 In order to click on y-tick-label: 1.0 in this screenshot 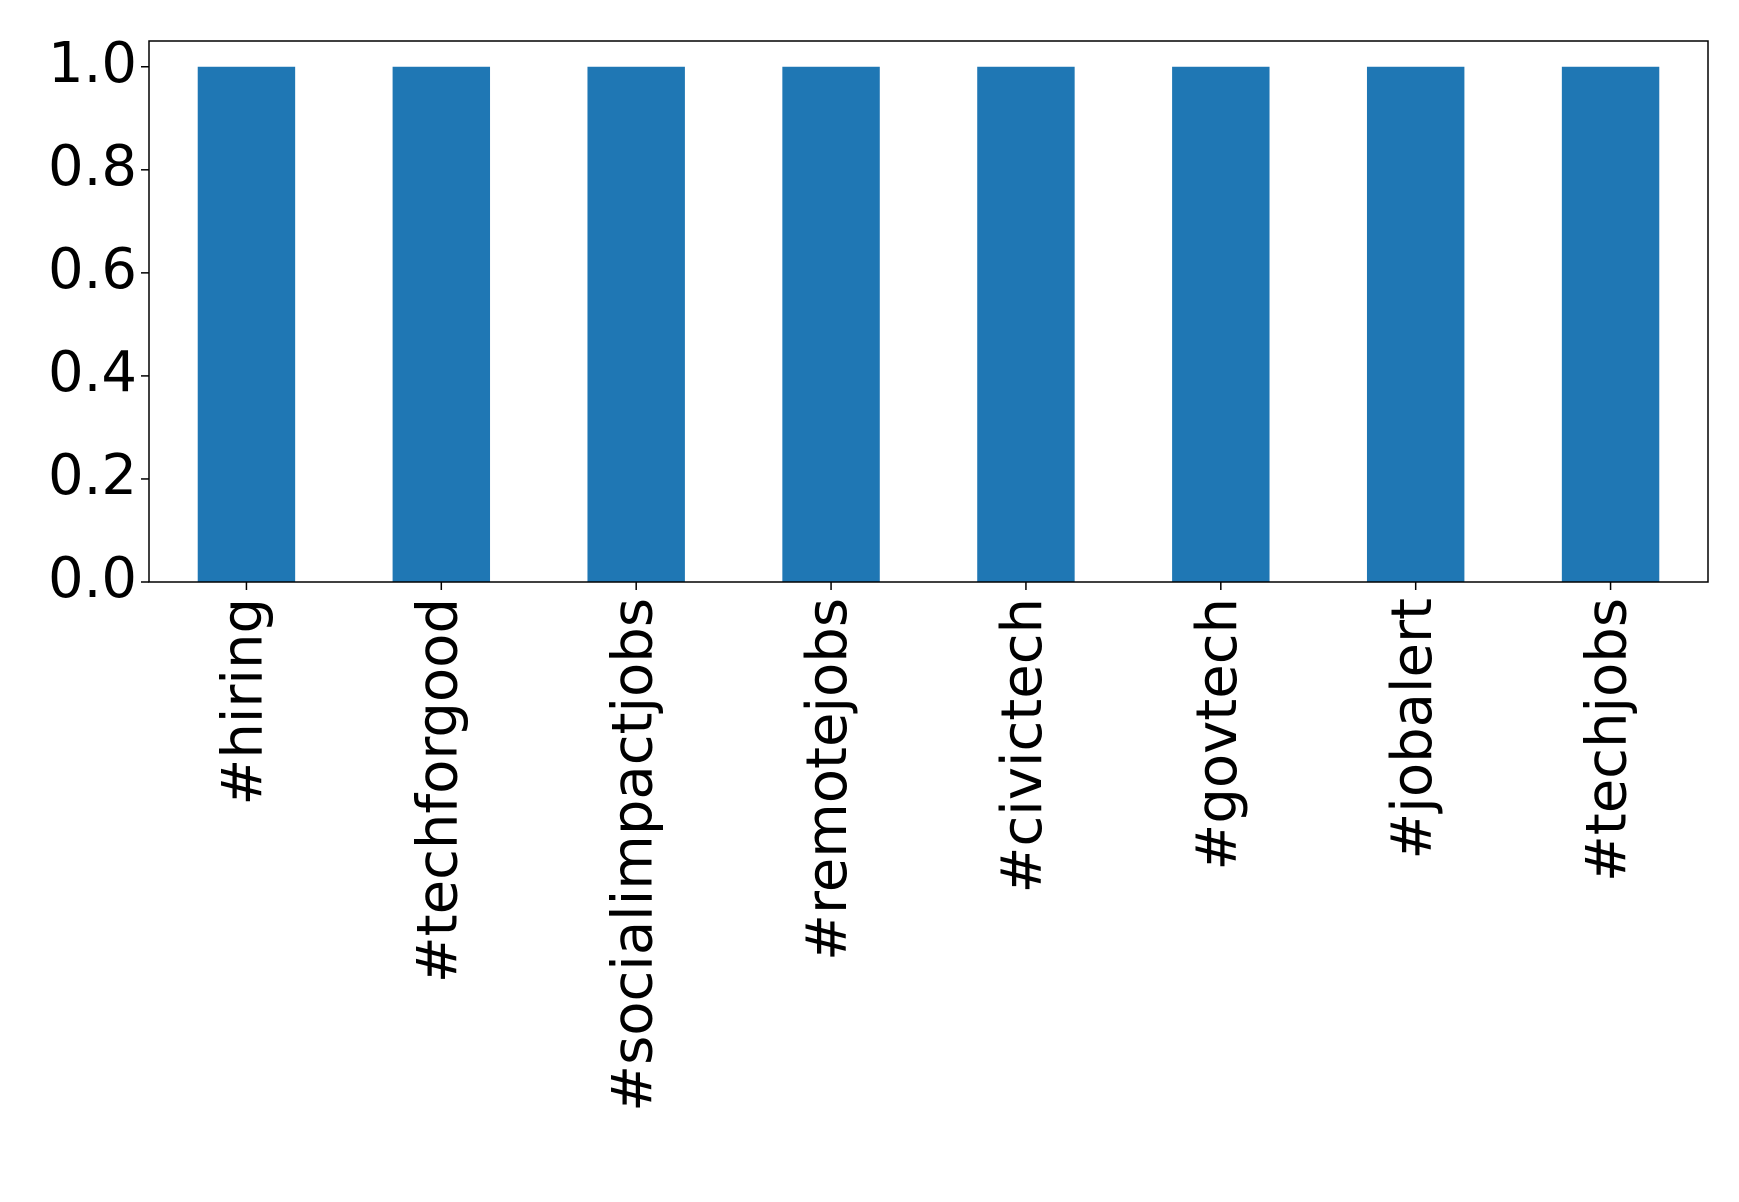, I will do `click(92, 63)`.